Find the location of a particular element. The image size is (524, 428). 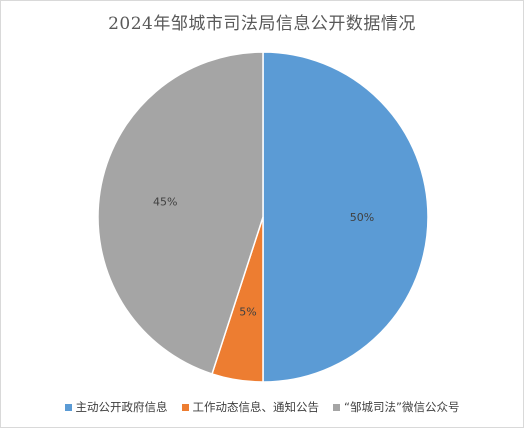

data-label-work-news: 5% is located at coordinates (247, 312).